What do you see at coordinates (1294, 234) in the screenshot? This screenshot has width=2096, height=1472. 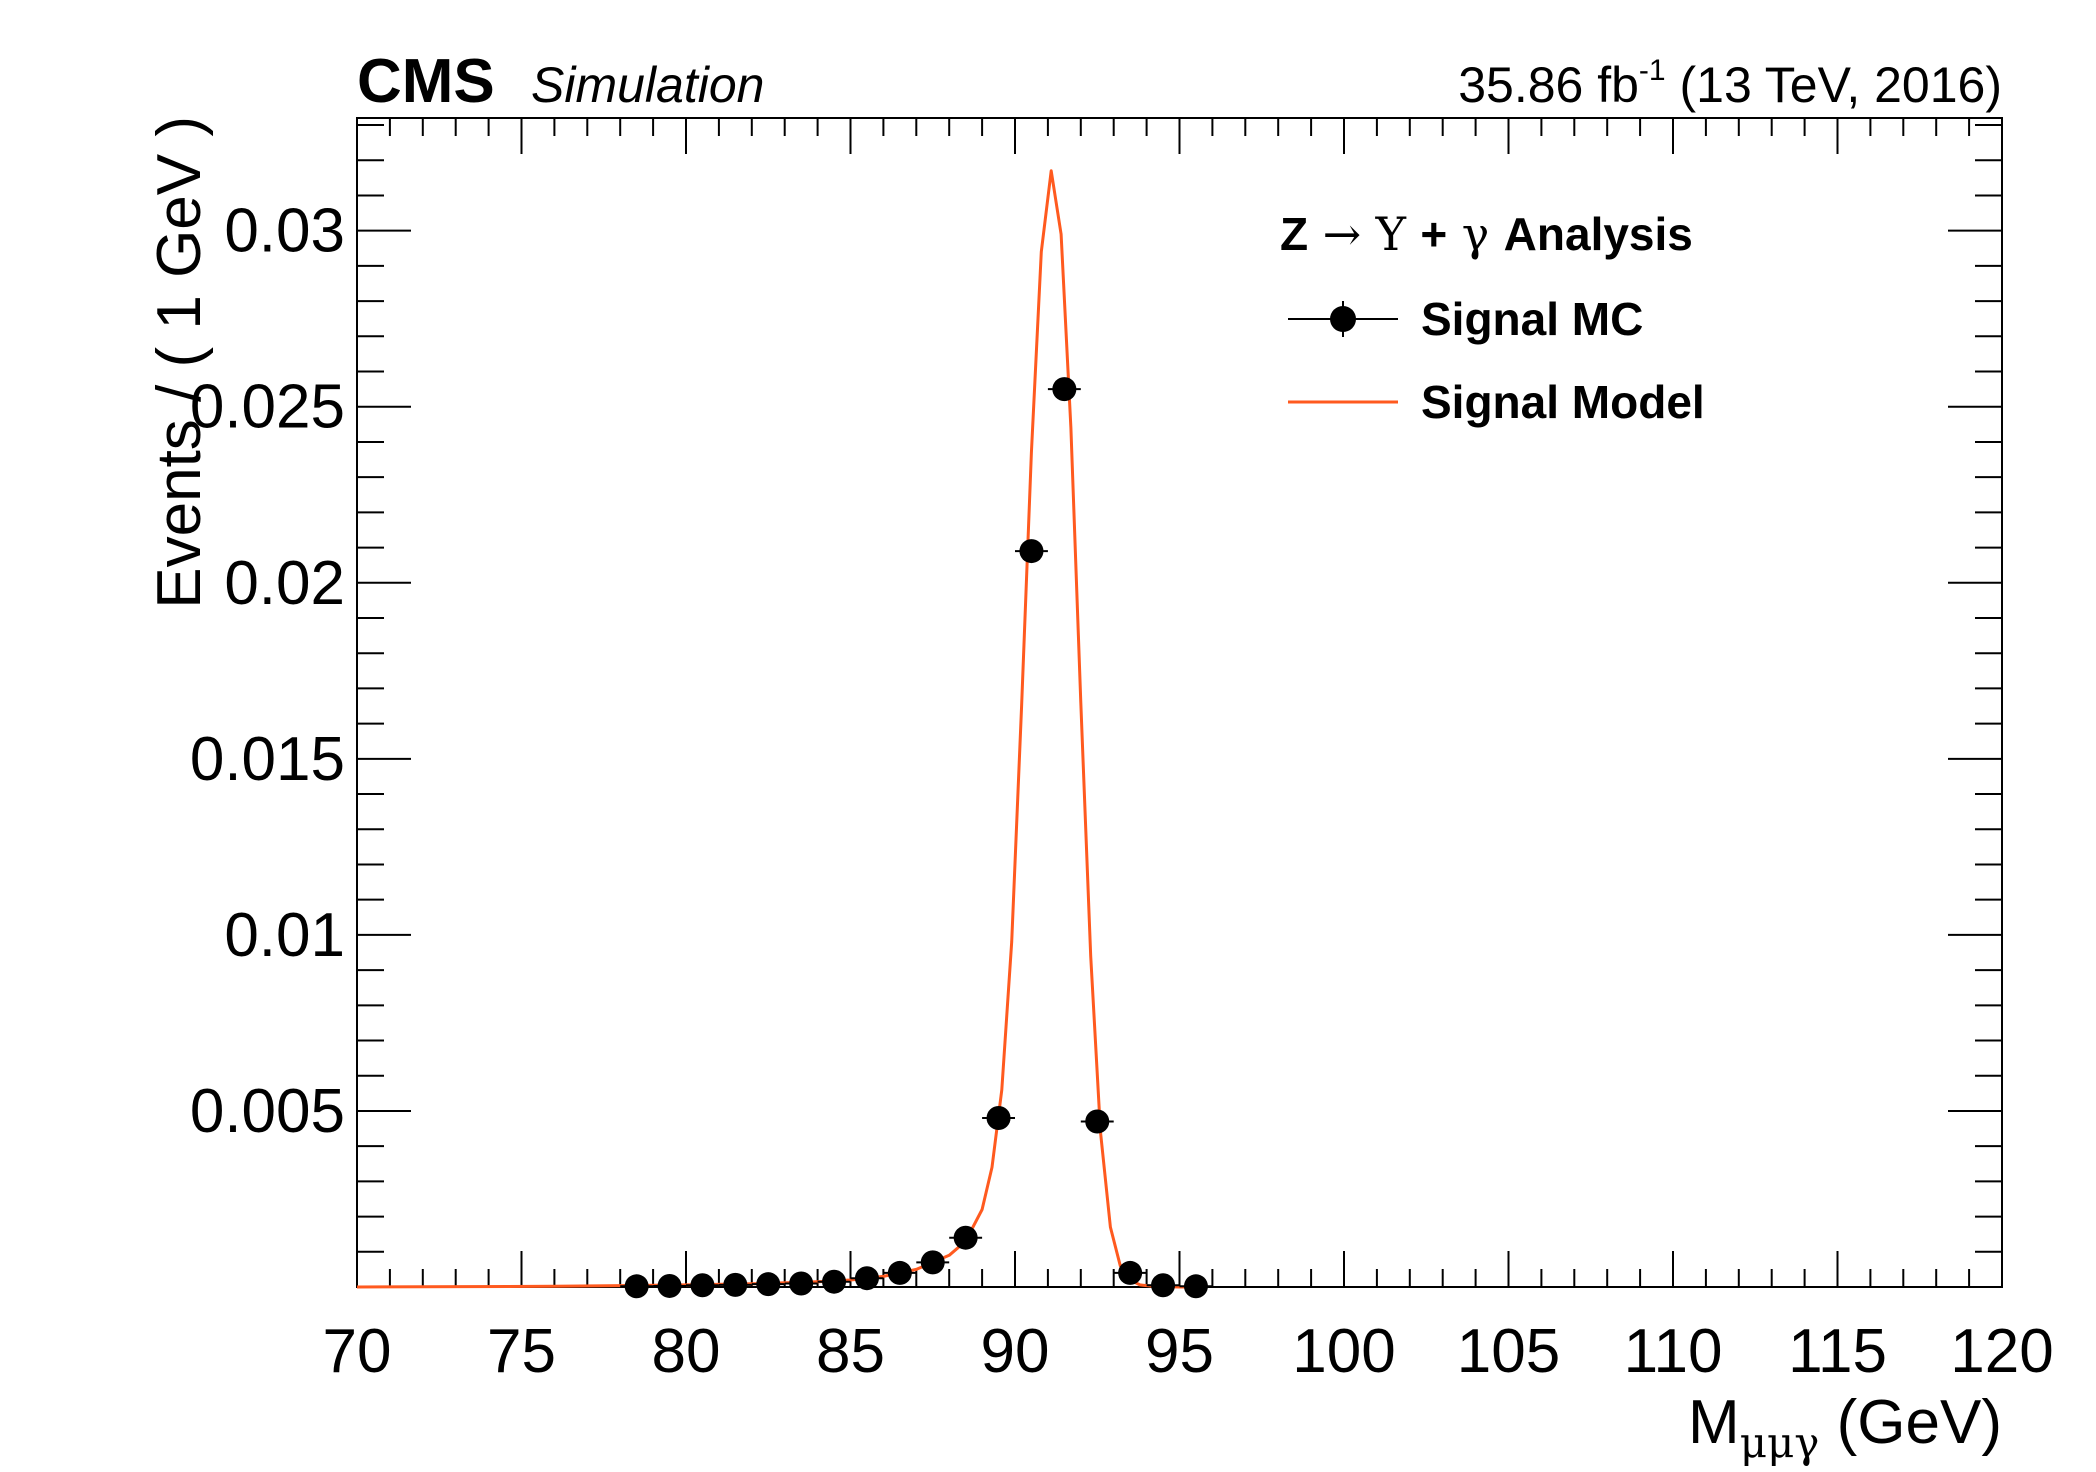 I see `legend-title-z: Z` at bounding box center [1294, 234].